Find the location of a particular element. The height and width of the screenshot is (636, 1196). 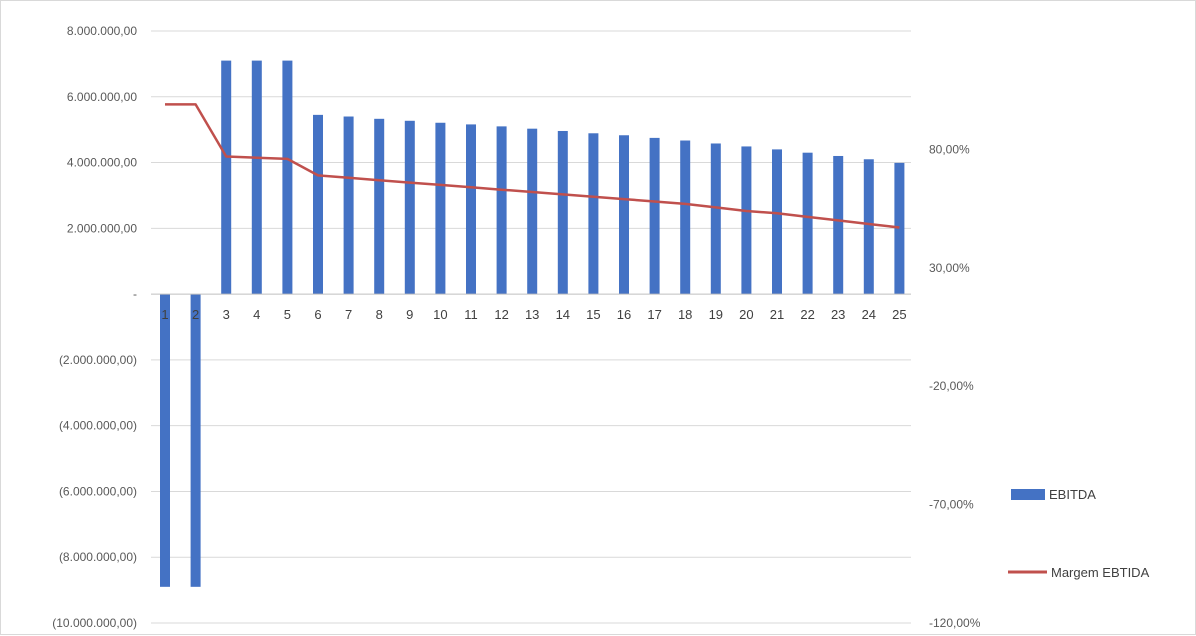

left-tick-label: 2.000.000,00 is located at coordinates (102, 228).